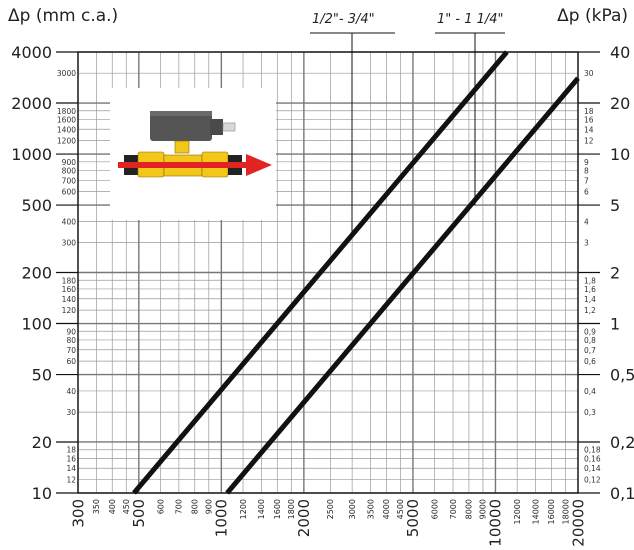  Describe the element at coordinates (590, 289) in the screenshot. I see `y-right-minor-label: 1,6` at that location.